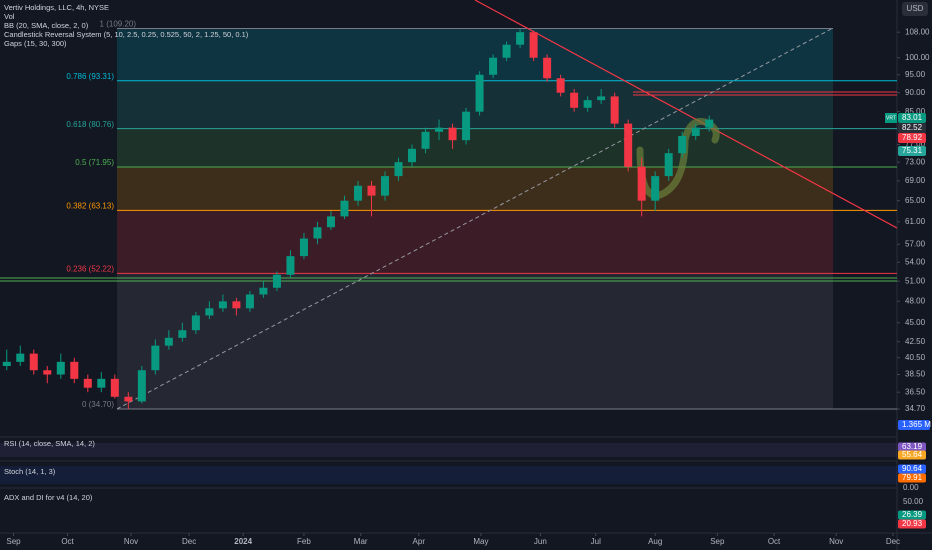 This screenshot has width=932, height=550. I want to click on y-tick-label: 90.00, so click(915, 92).